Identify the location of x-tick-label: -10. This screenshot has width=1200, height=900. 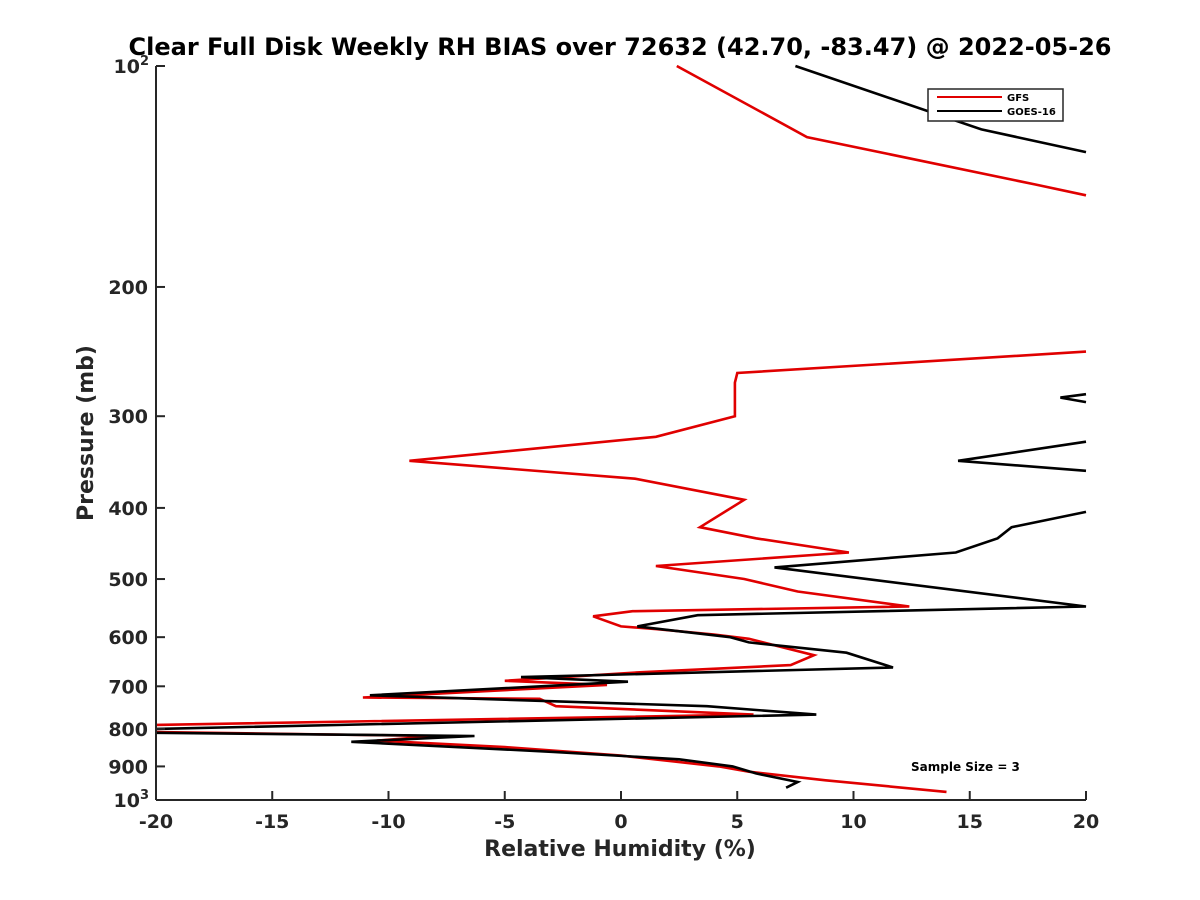
(388, 822).